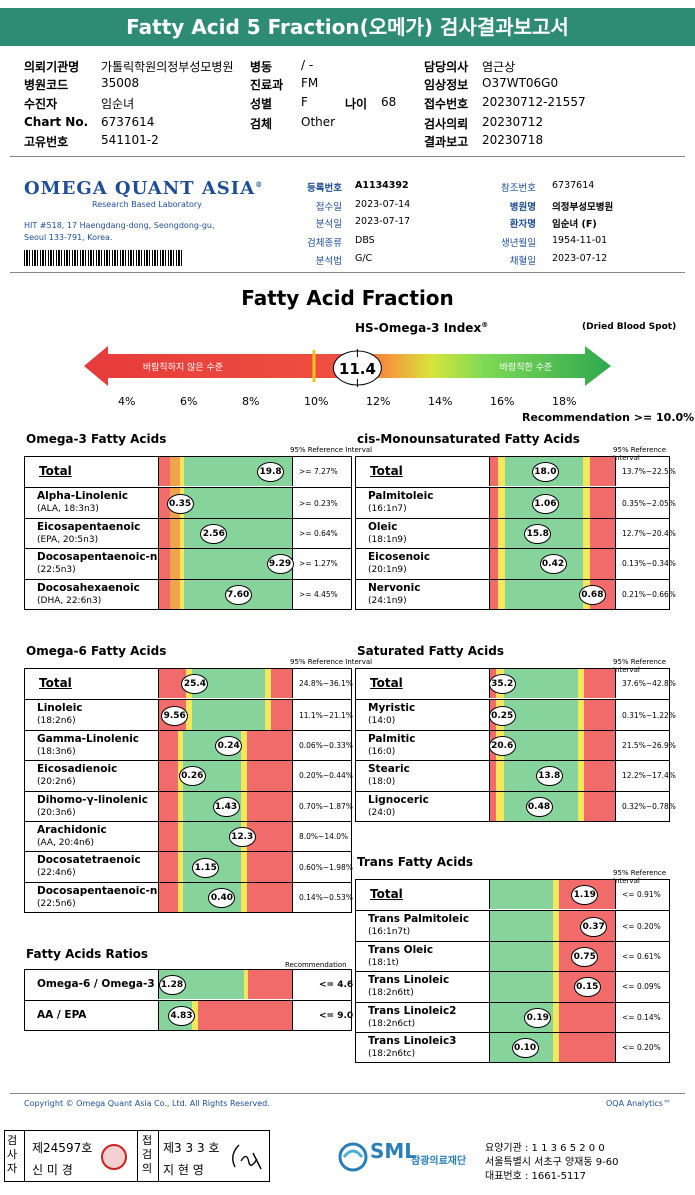 This screenshot has width=695, height=1195. I want to click on reg-label: 참조번호, so click(518, 188).